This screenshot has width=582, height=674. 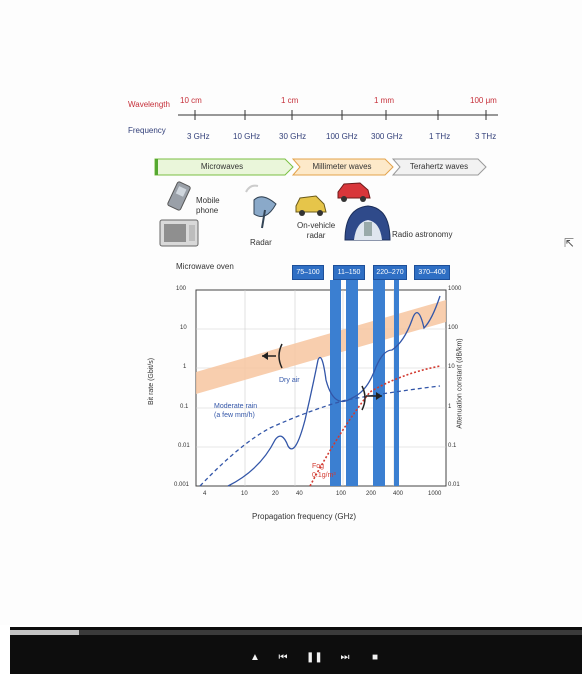 What do you see at coordinates (179, 233) in the screenshot?
I see `microwave-oven-icon` at bounding box center [179, 233].